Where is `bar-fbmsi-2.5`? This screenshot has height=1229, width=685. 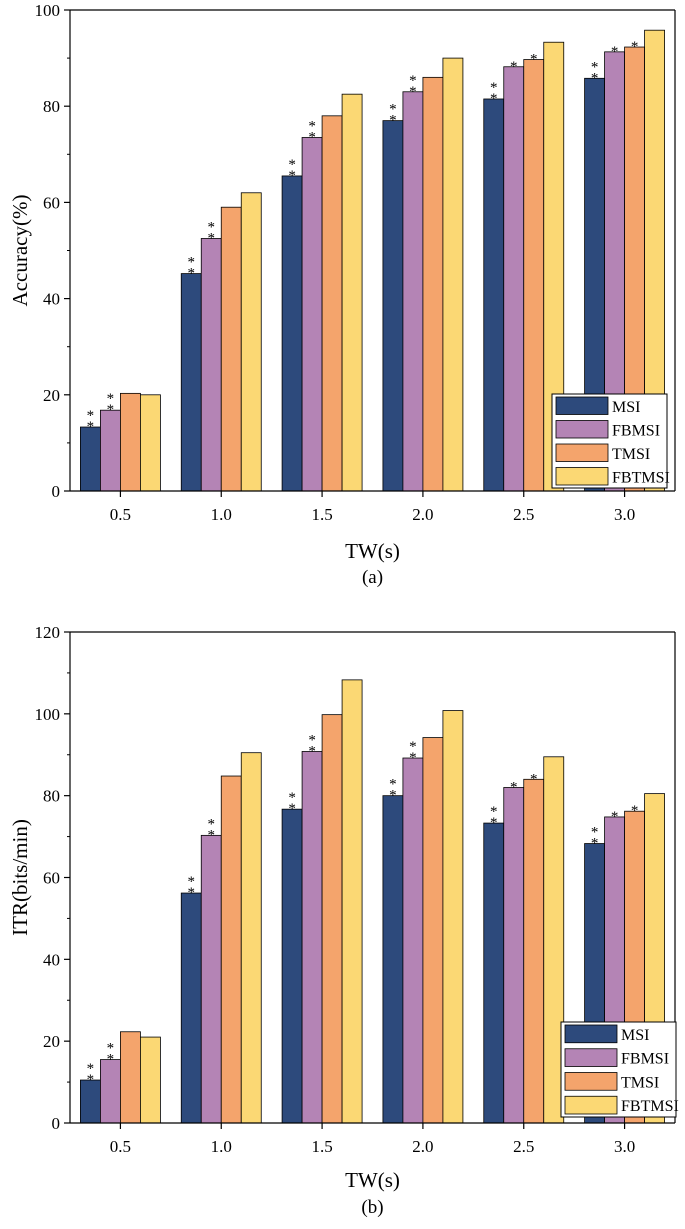
bar-fbmsi-2.5 is located at coordinates (514, 279).